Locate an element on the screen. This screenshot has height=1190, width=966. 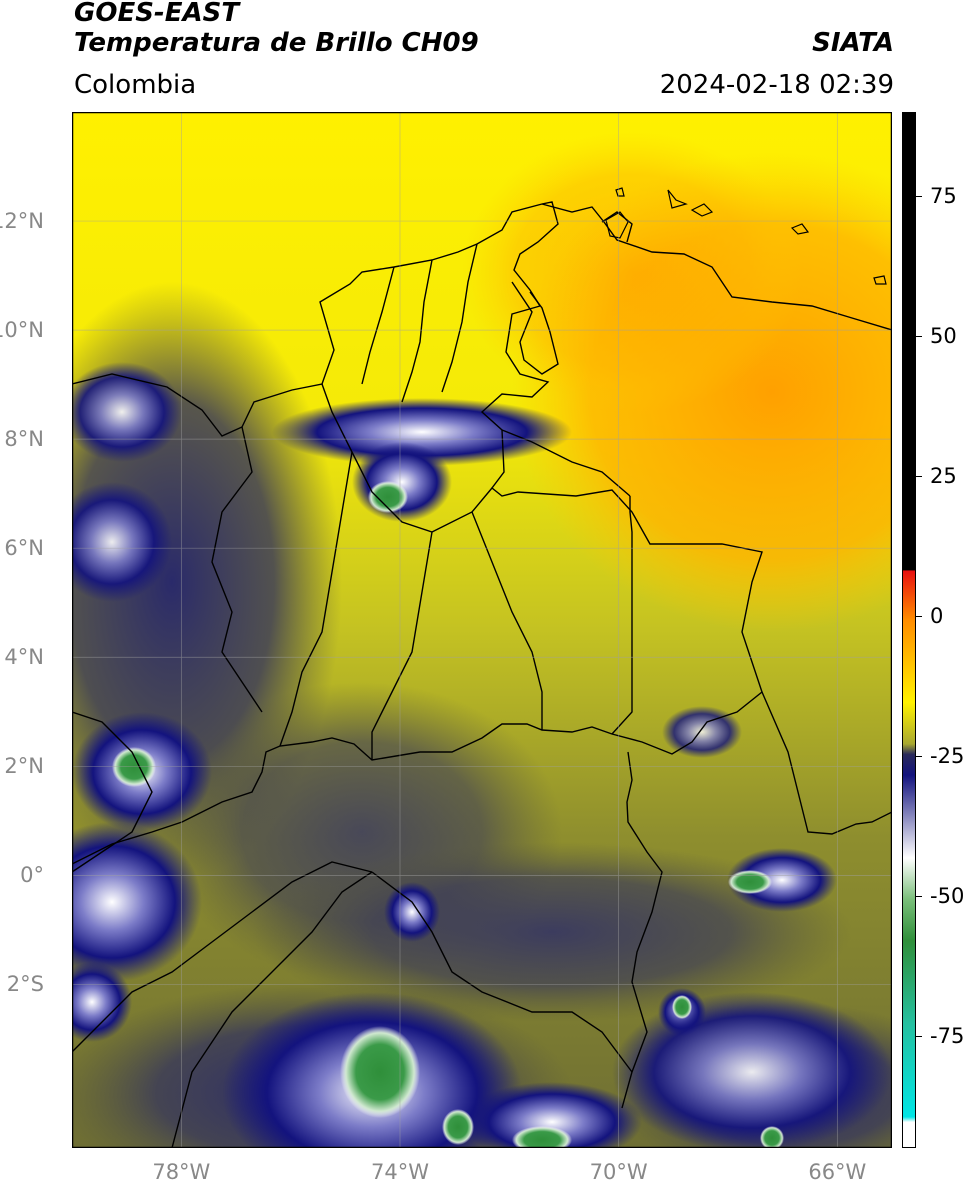
lat-tick-label: 0° is located at coordinates (32, 875).